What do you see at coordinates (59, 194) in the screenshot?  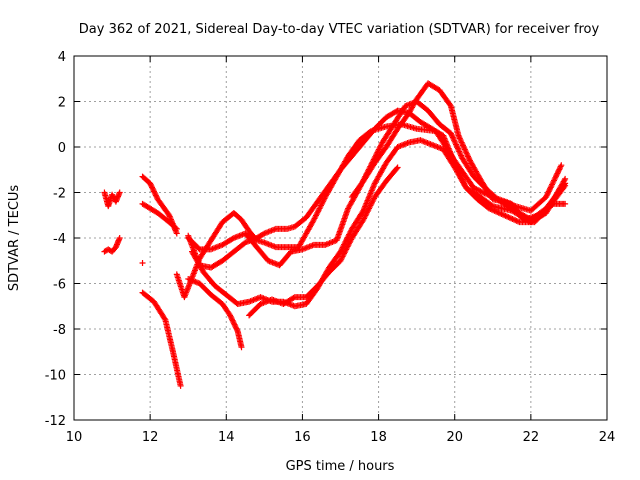 I see `y-tick-label: -2` at bounding box center [59, 194].